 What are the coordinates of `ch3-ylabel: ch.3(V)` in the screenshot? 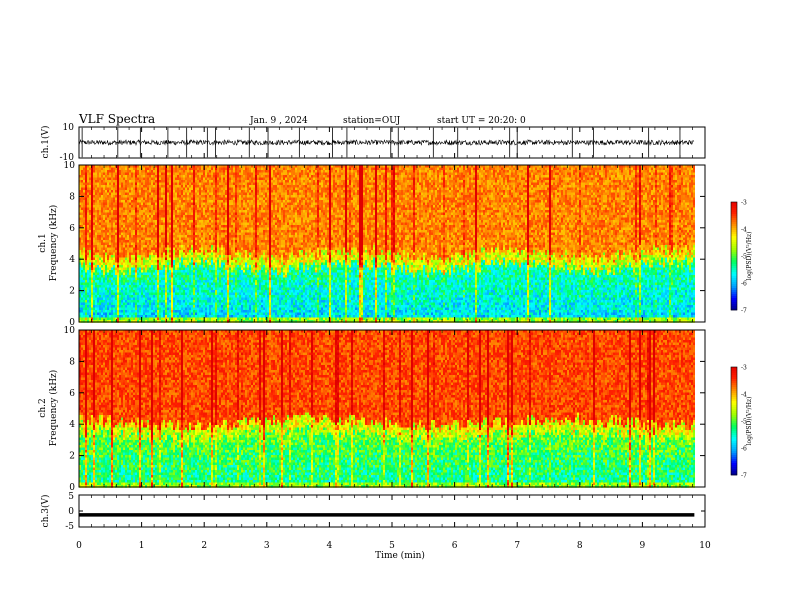 It's located at (45, 511).